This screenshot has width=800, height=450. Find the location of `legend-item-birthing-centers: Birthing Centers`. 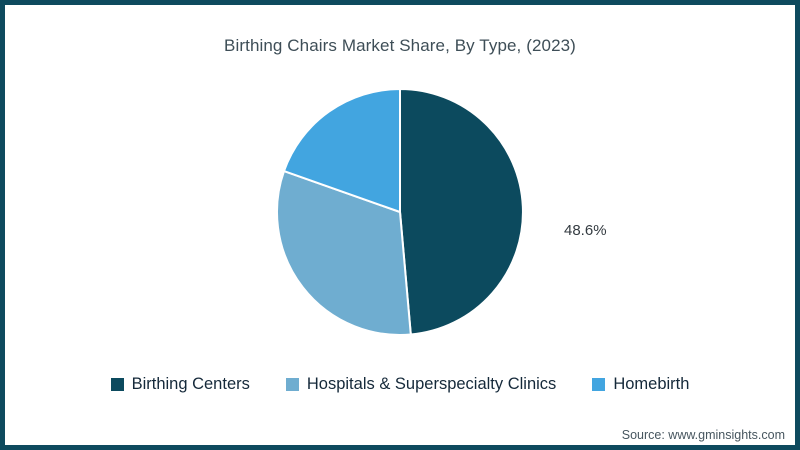

legend-item-birthing-centers: Birthing Centers is located at coordinates (180, 384).